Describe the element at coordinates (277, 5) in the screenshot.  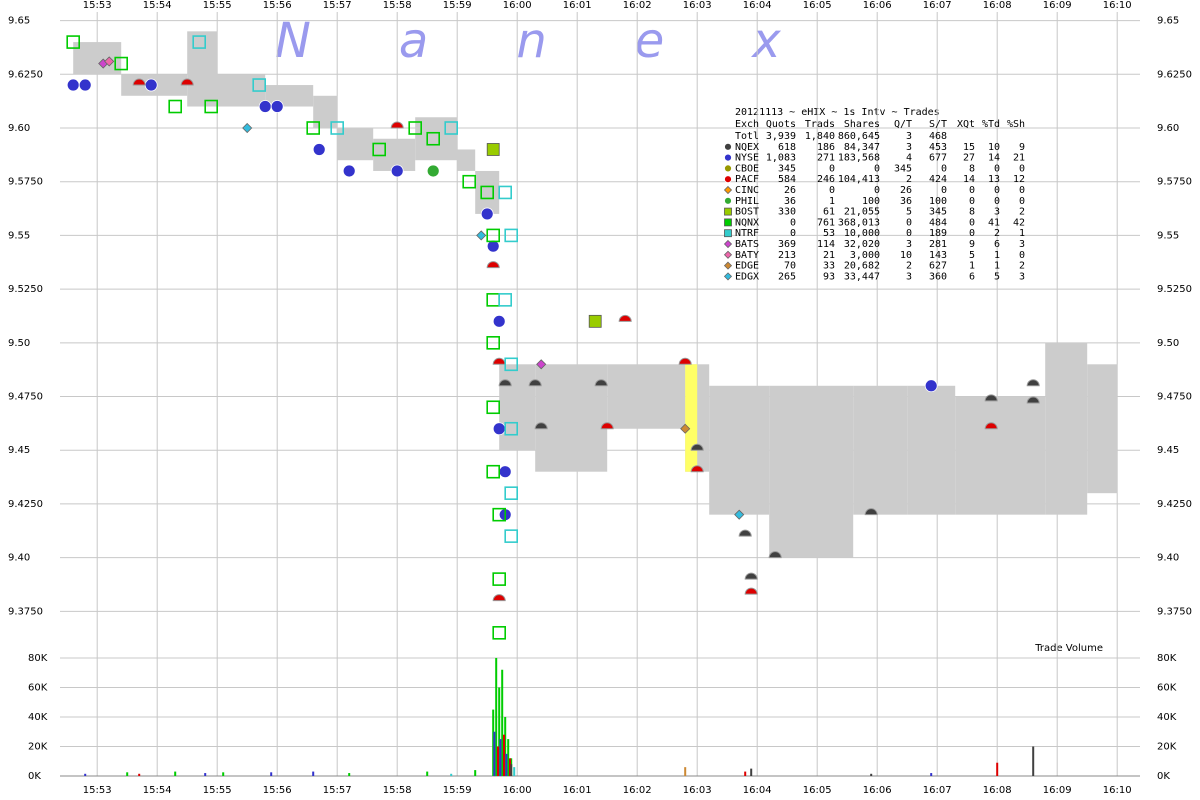
I see `x-tick-label: 15:56` at that location.